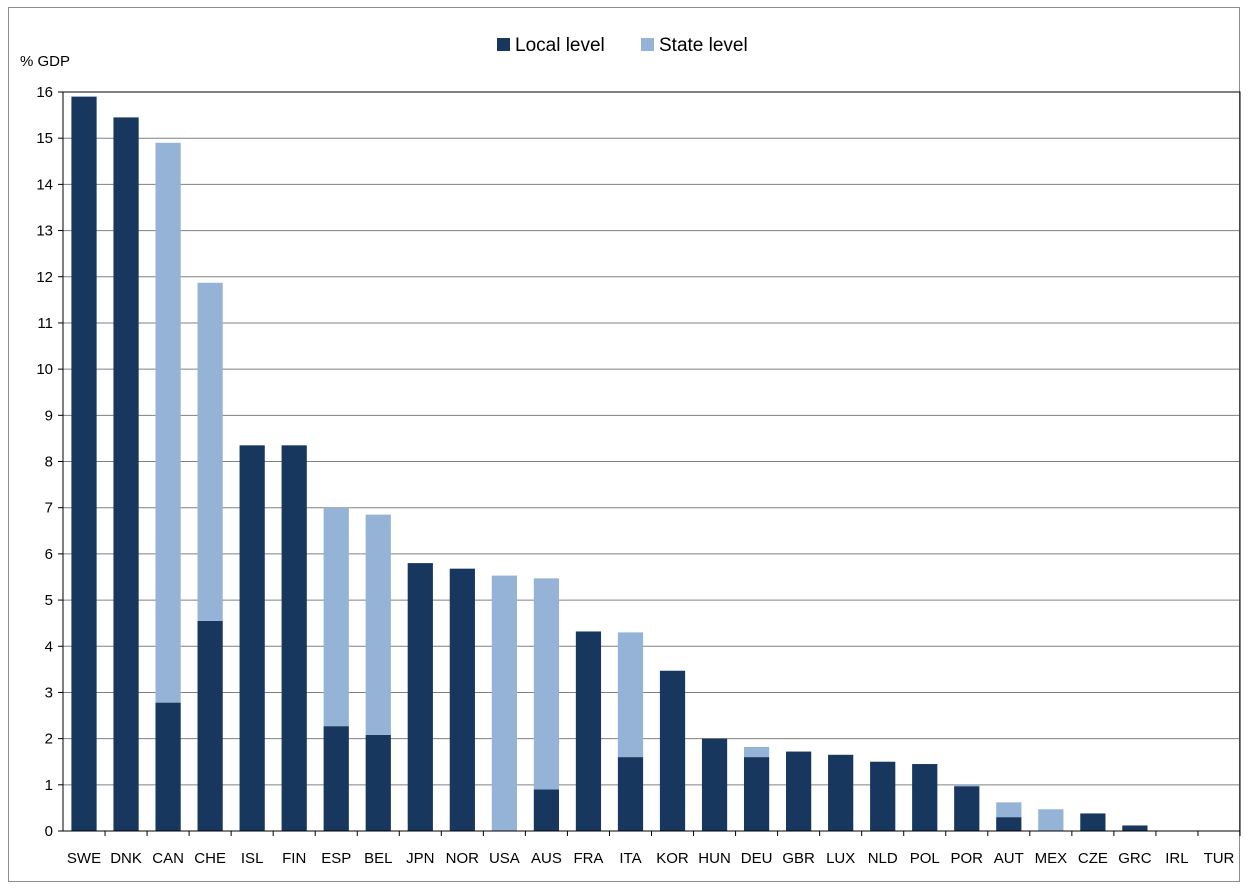  Describe the element at coordinates (44, 277) in the screenshot. I see `y-tick-label: 12` at that location.